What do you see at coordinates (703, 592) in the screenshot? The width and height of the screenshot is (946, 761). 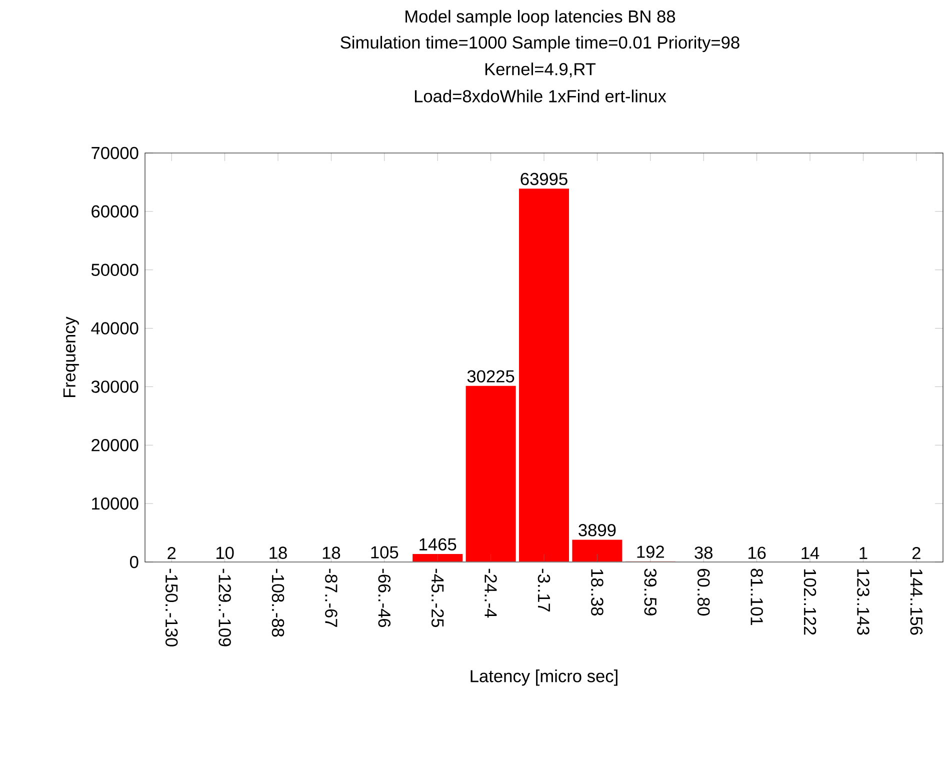 I see `x-tick-label: 60..80` at bounding box center [703, 592].